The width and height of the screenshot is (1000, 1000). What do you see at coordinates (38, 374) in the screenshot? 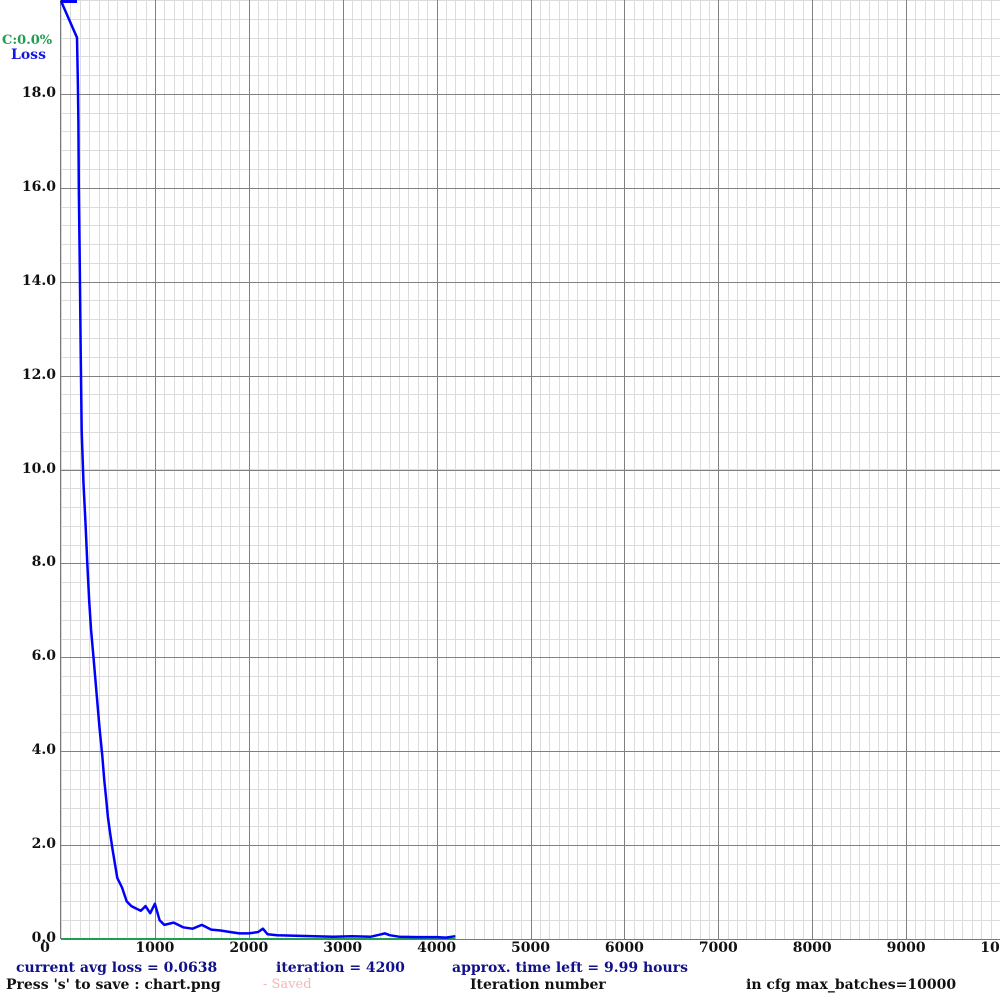
I see `y-tick-label: 12.0` at bounding box center [38, 374].